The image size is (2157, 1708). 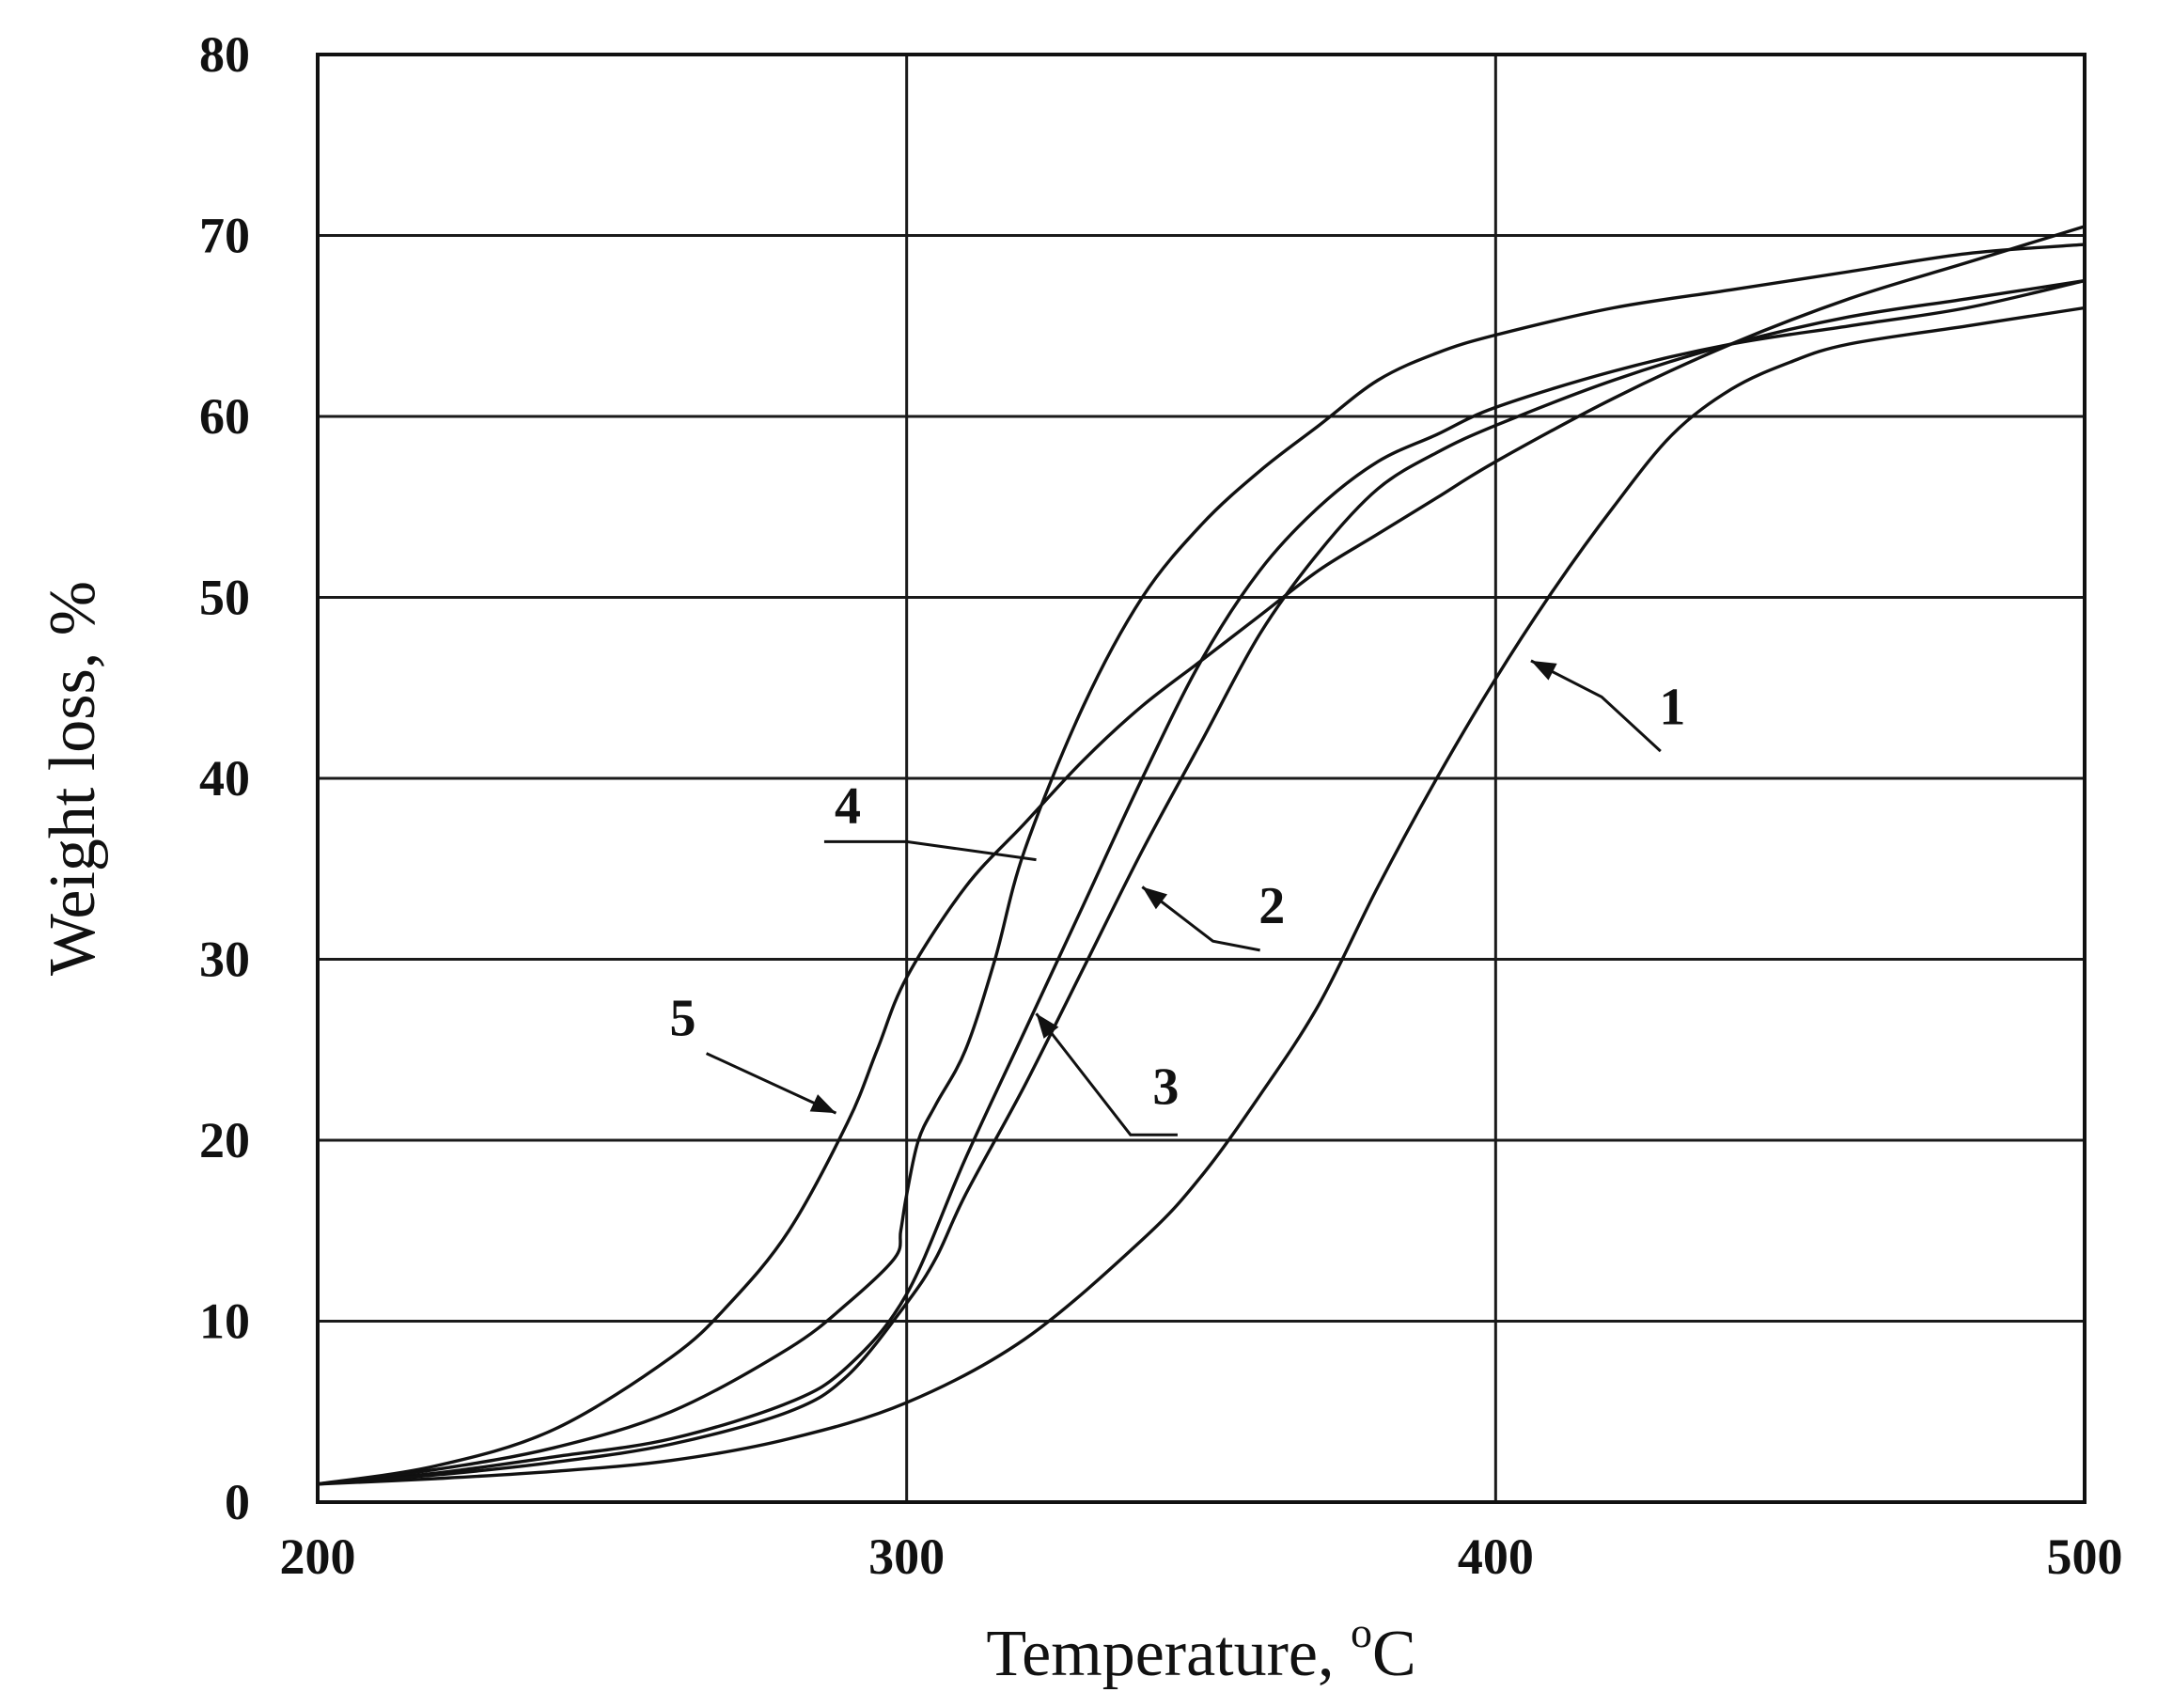 I want to click on series-annotations: 1 2 3 4 5, so click(x=1177, y=897).